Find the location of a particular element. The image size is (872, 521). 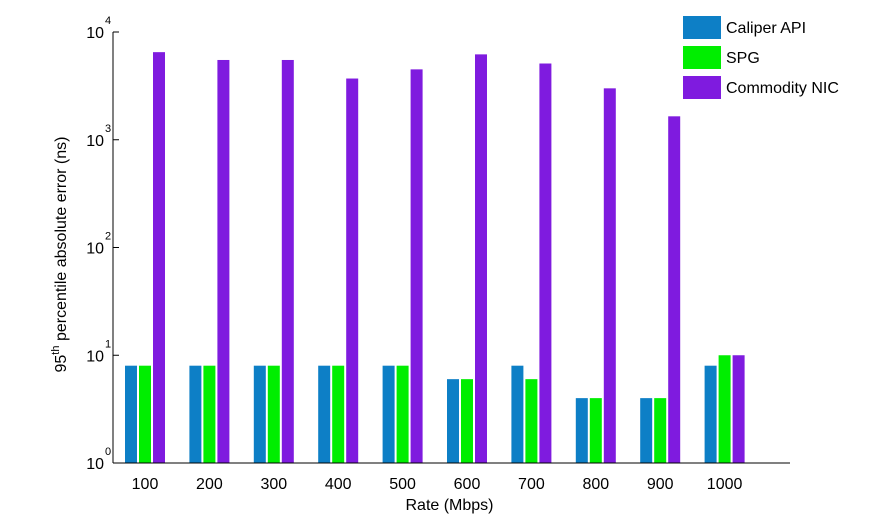

x-ticks: 100 200 300 400 500 600 700 800 900 1000 is located at coordinates (437, 484).